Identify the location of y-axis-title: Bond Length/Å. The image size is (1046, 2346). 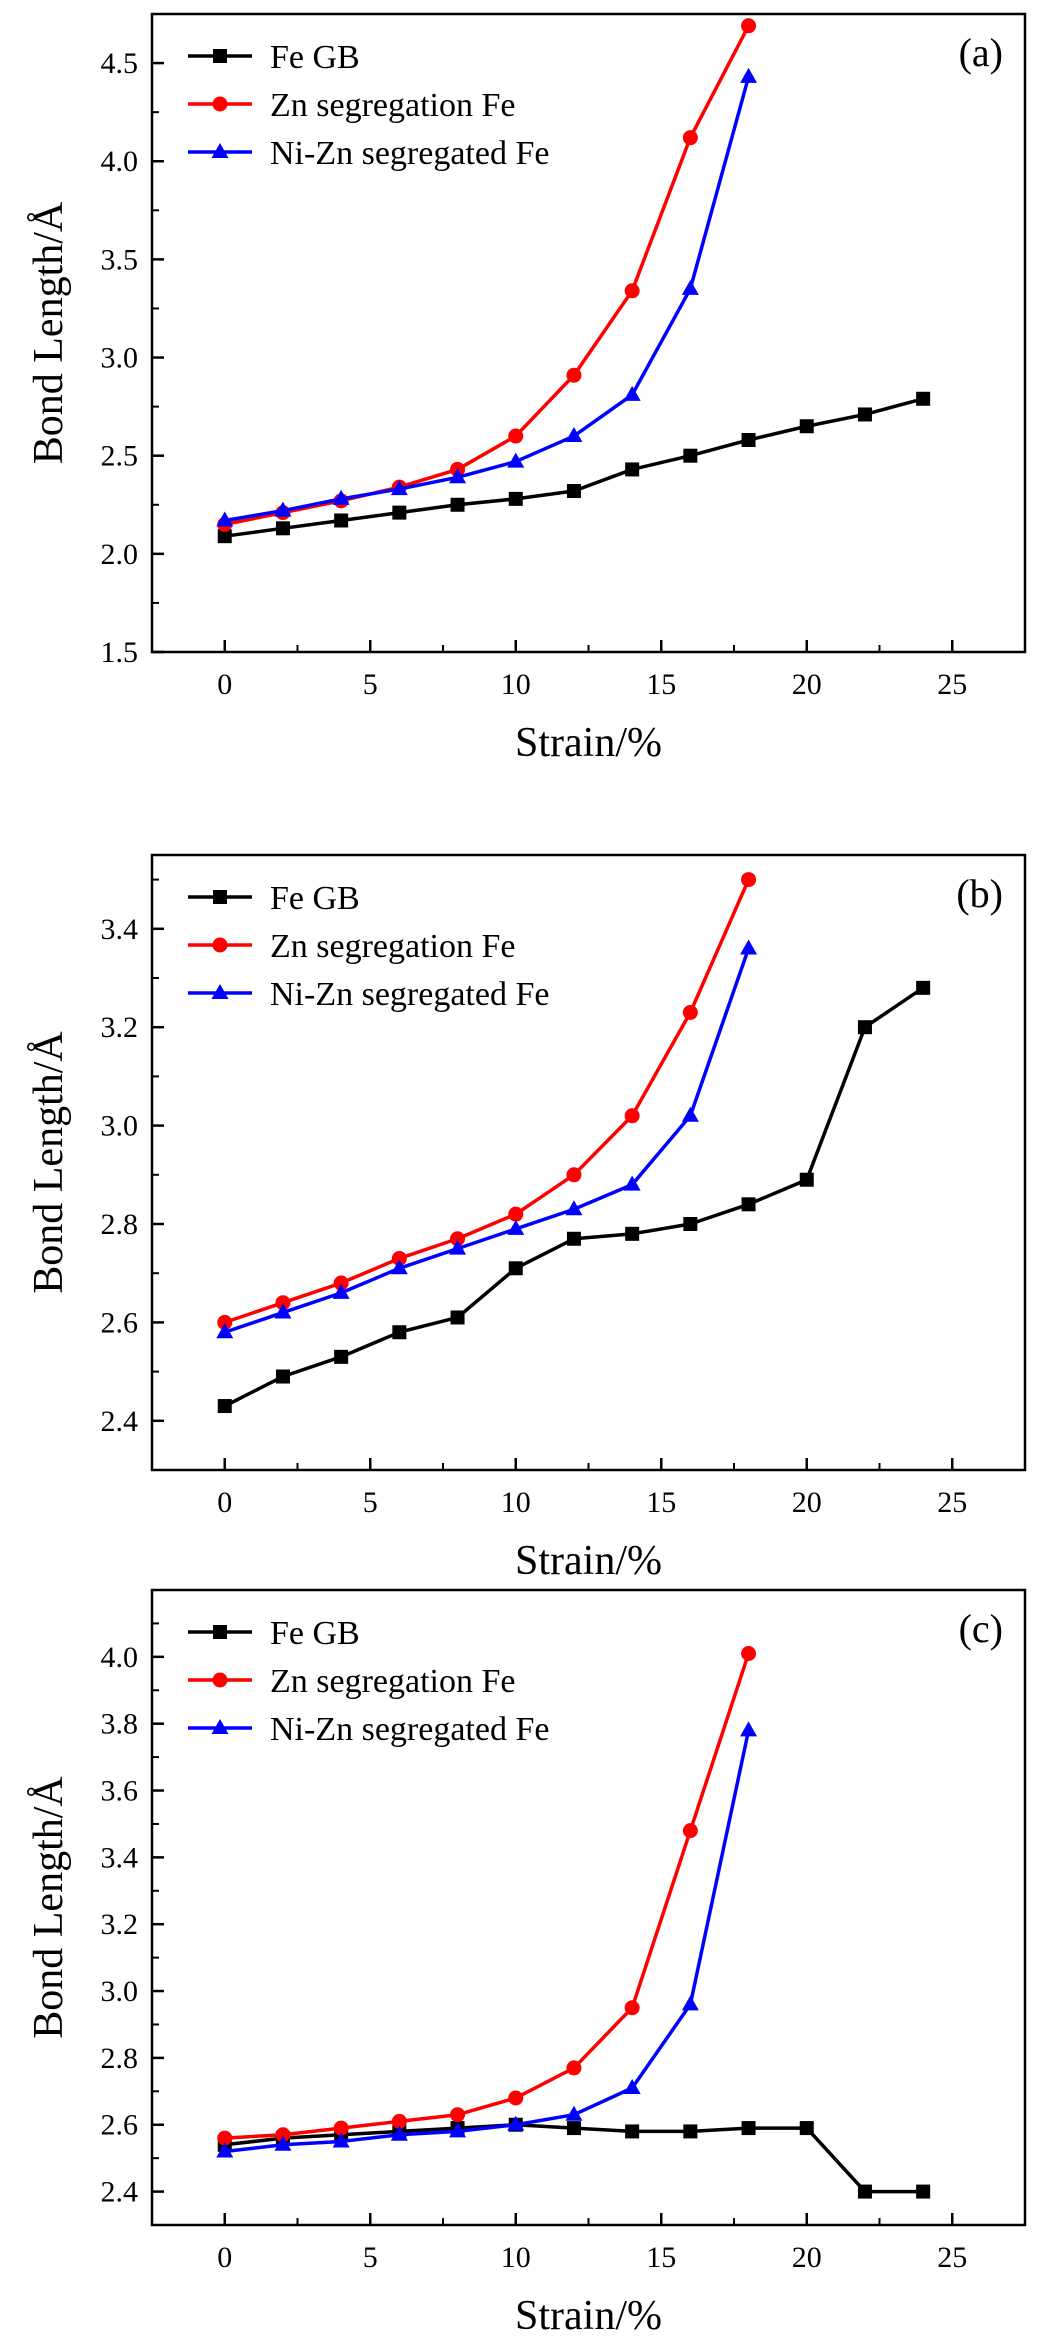
(49, 1162).